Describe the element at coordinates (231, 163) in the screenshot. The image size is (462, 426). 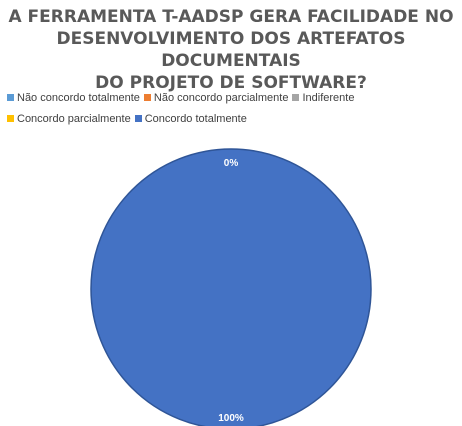
I see `data-label-zero: 0%` at that location.